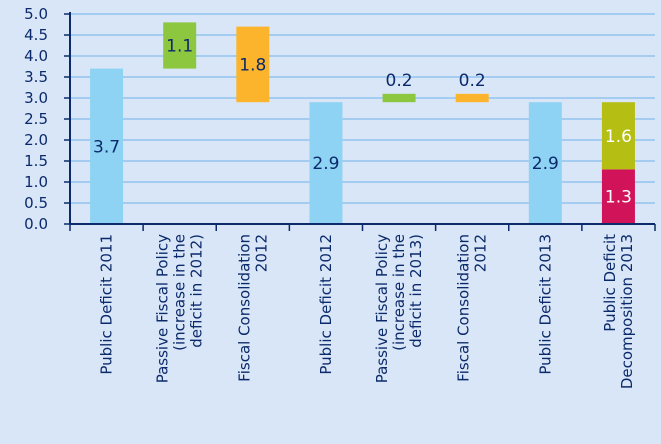  I want to click on data-label: 1.6, so click(618, 137).